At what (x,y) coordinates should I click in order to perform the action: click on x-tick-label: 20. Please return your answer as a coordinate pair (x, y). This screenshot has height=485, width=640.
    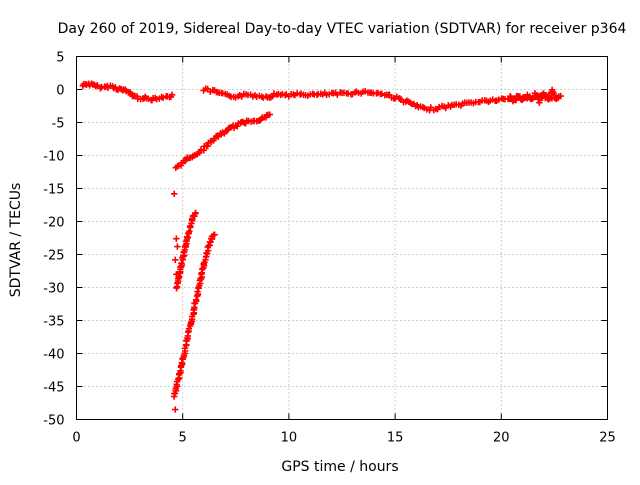
    Looking at the image, I should click on (501, 438).